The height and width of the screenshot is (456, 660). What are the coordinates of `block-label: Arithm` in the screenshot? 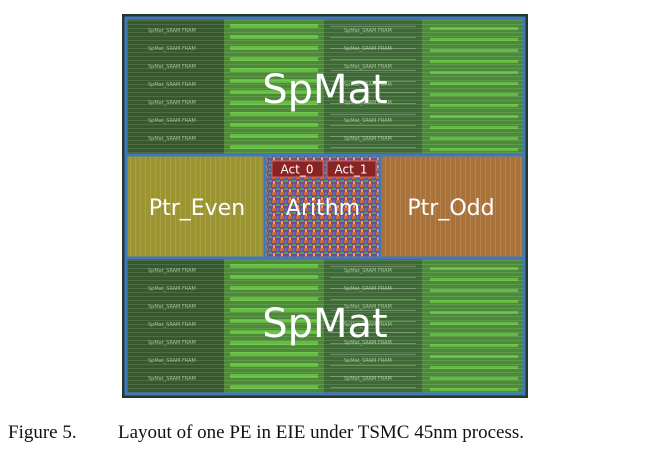 It's located at (323, 208).